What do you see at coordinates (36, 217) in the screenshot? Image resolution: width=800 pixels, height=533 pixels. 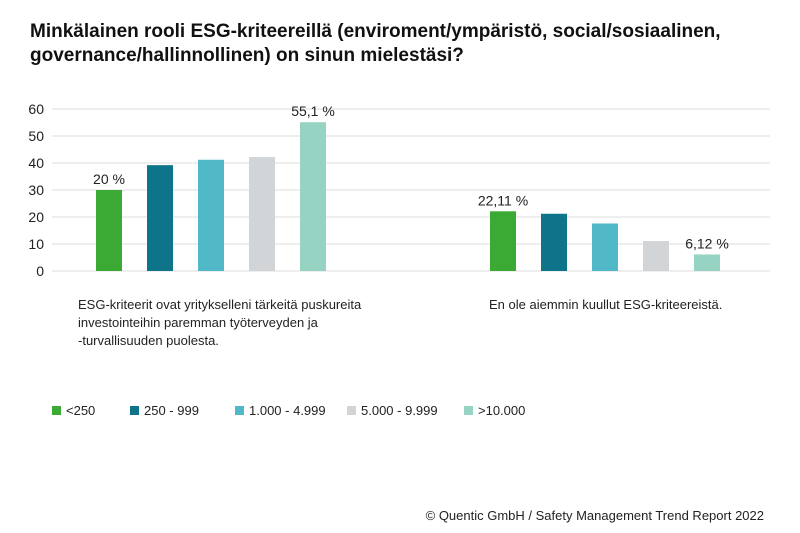 I see `y-tick-label: 20` at bounding box center [36, 217].